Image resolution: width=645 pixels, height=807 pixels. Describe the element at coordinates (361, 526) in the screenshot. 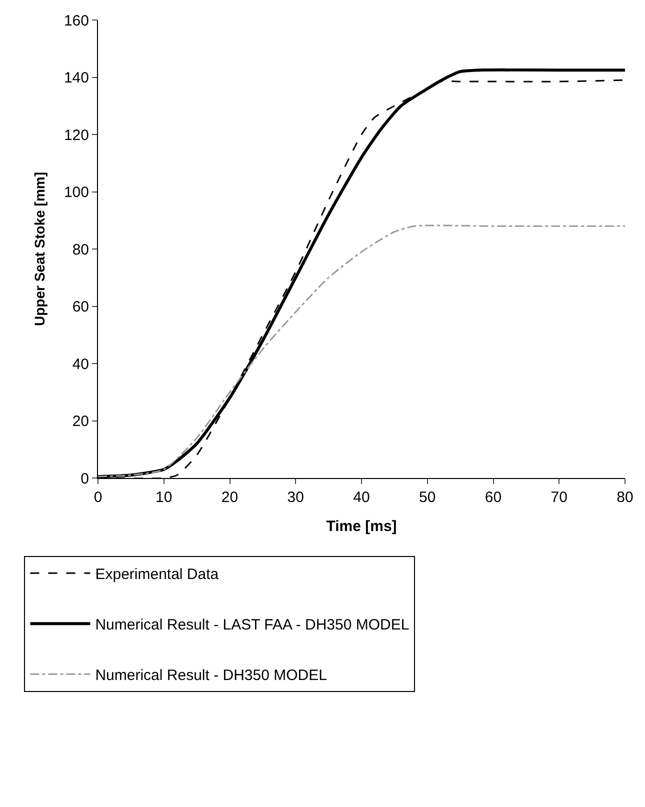

I see `x-axis-title: Time [ms]` at that location.